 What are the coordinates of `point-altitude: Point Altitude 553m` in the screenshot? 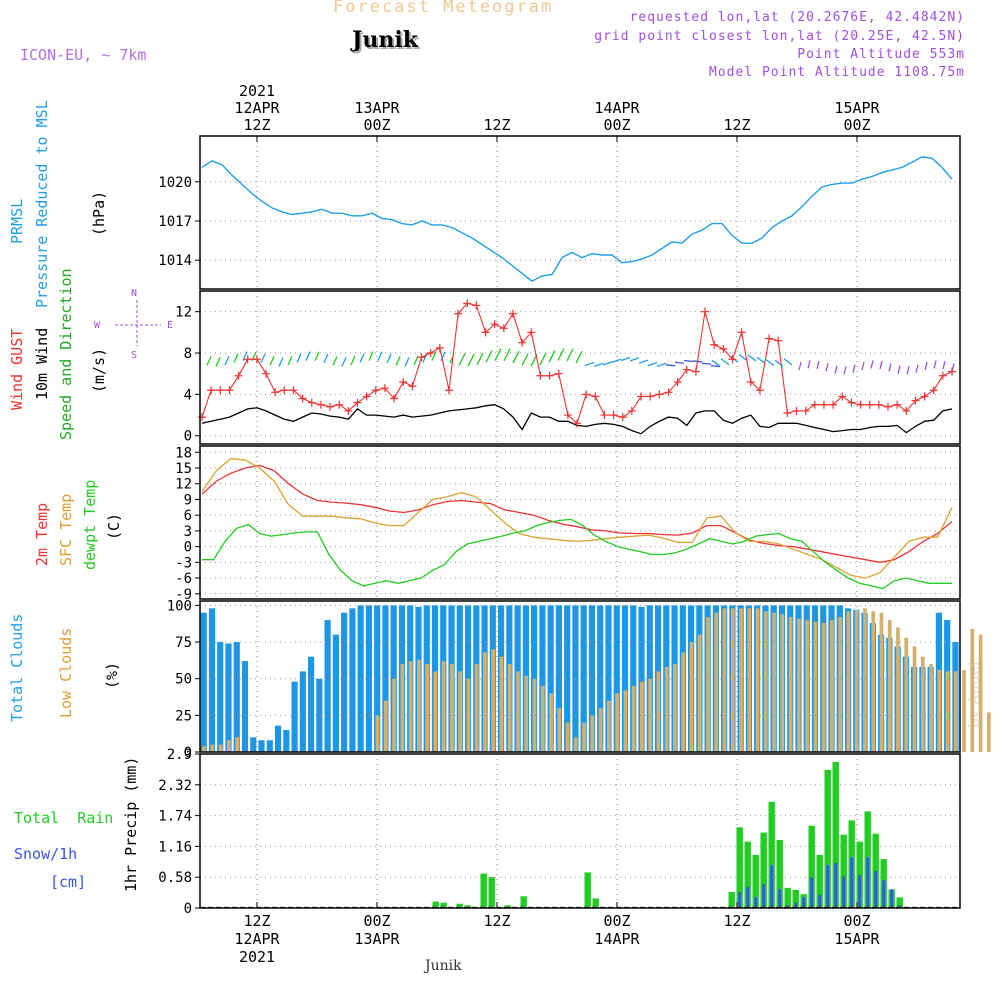 It's located at (881, 54).